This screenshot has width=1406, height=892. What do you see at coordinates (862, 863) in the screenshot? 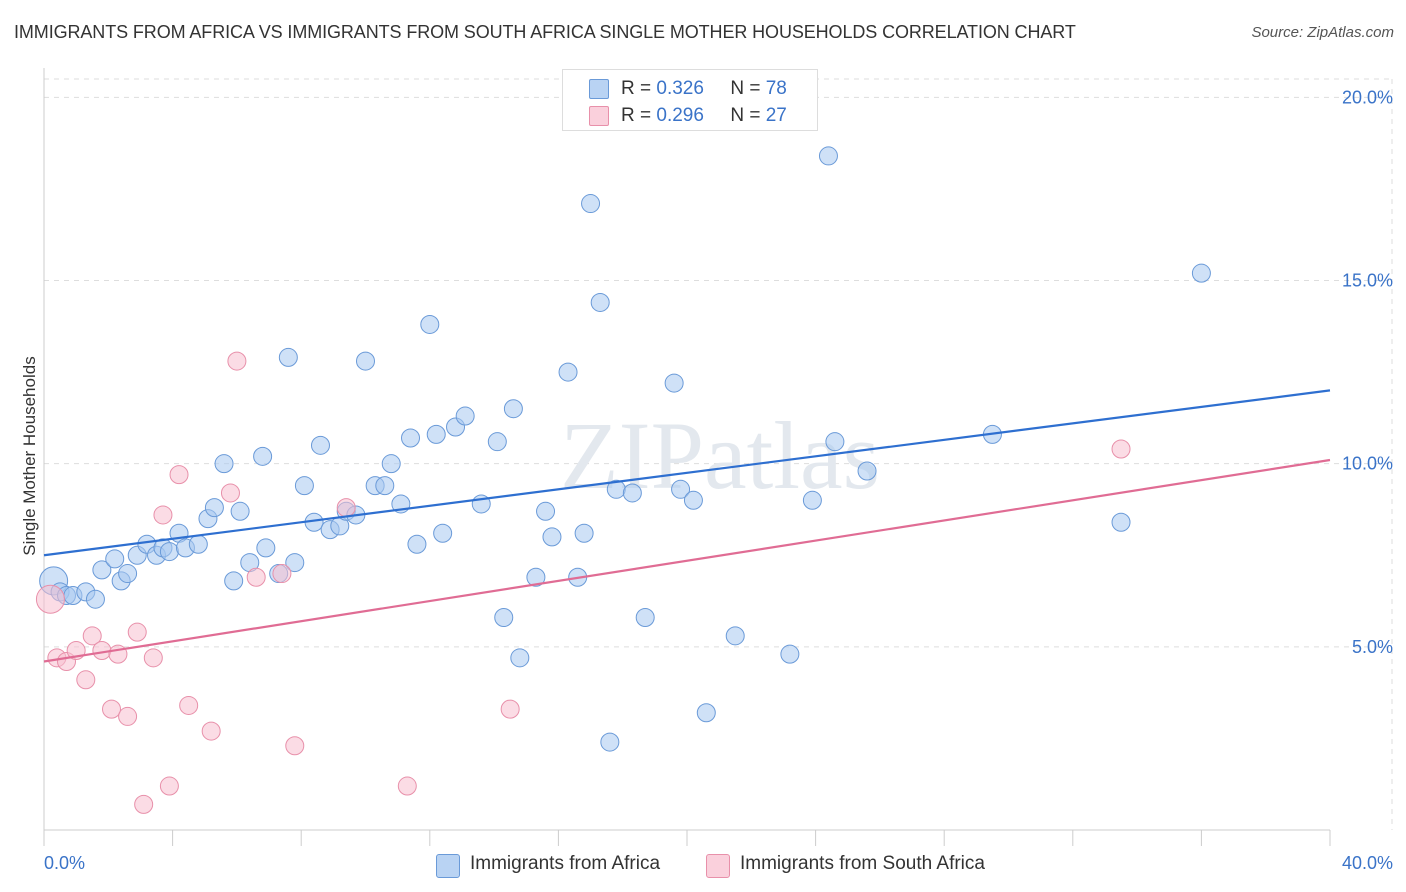
I see `bottom-legend-label-south-africa: Immigrants from South Africa` at bounding box center [862, 863].